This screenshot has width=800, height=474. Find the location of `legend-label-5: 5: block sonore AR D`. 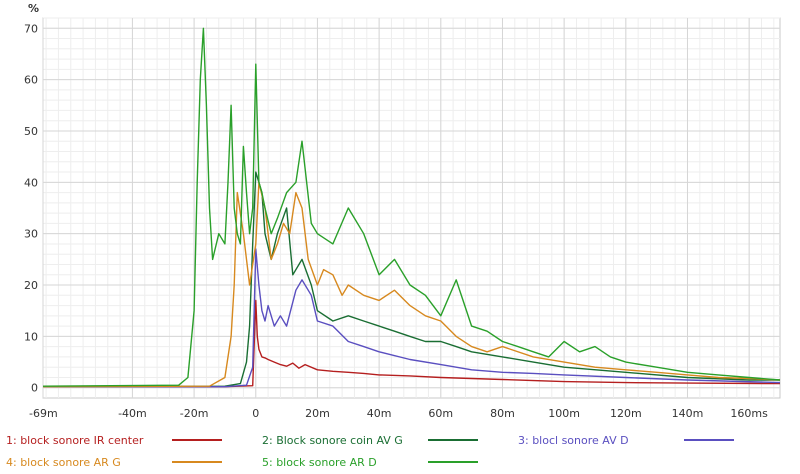

legend-label-5: 5: block sonore AR D is located at coordinates (319, 462).